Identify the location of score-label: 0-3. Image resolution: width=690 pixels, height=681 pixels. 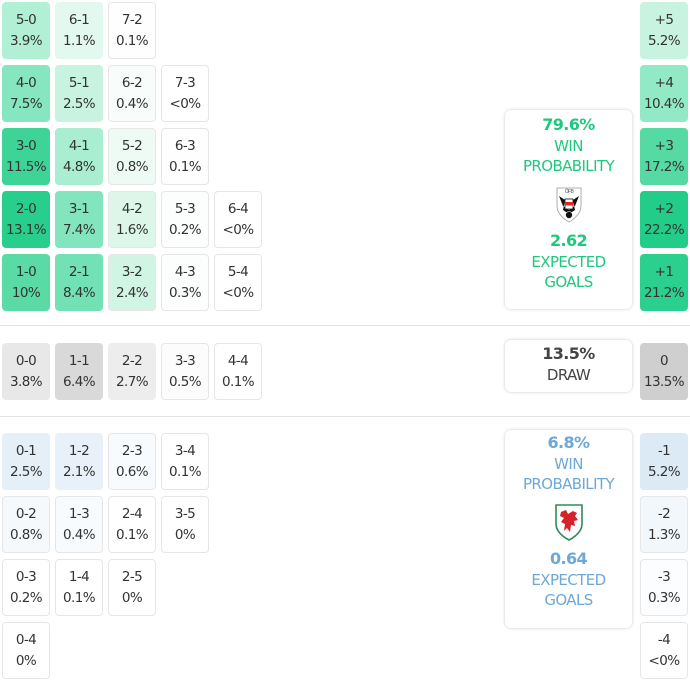
(26, 576).